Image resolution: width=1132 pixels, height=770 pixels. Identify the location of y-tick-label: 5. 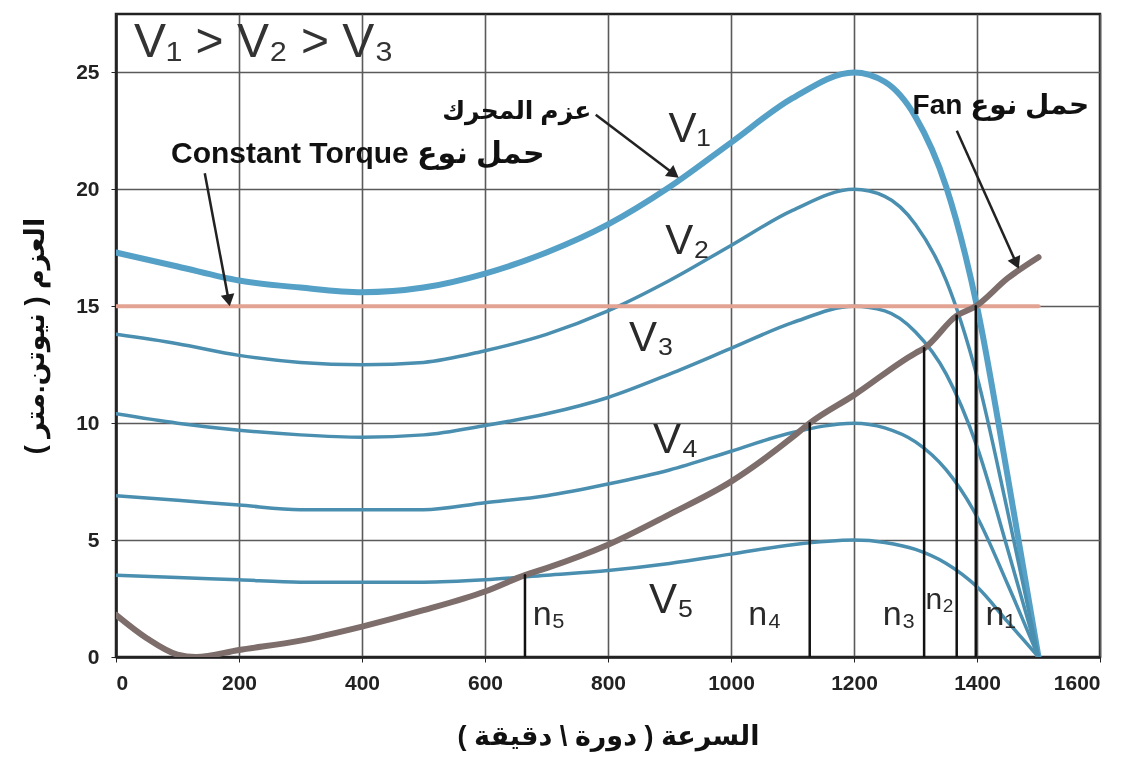
(93, 539).